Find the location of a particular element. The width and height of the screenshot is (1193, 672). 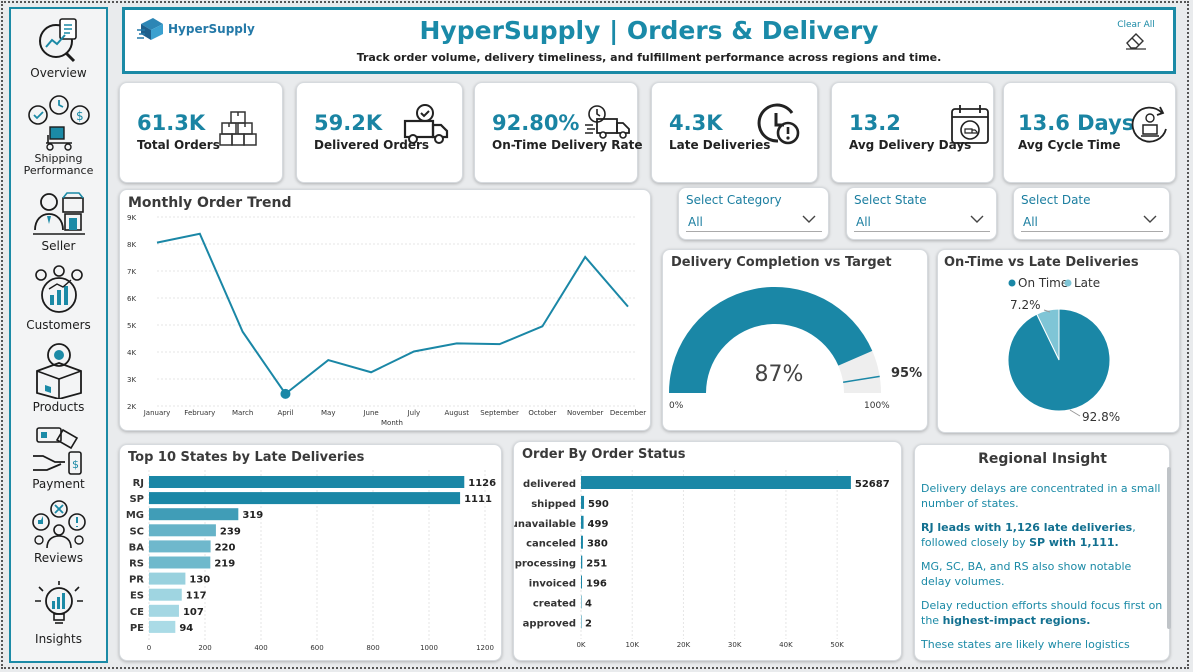

category-label: approved is located at coordinates (549, 623).